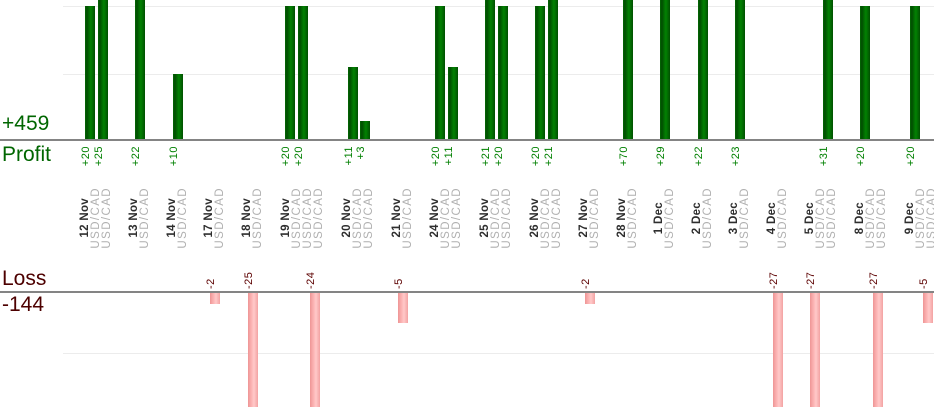 The width and height of the screenshot is (934, 420). I want to click on x-axis-date-label: 18 Nov, so click(246, 218).